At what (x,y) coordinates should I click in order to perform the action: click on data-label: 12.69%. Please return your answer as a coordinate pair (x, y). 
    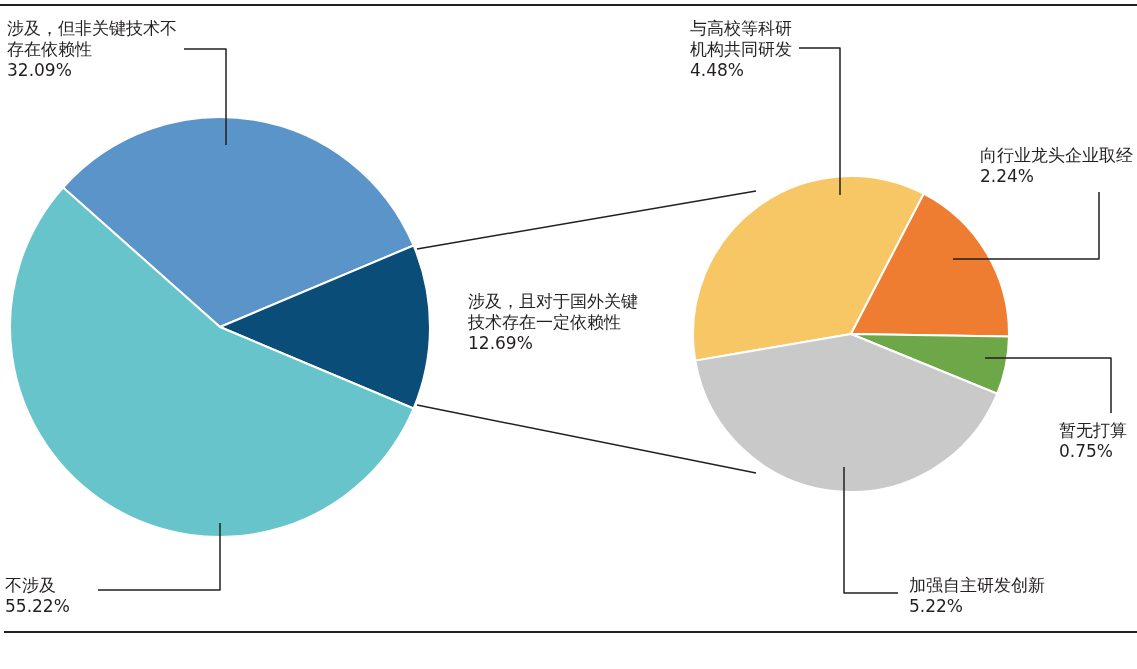
    Looking at the image, I should click on (500, 343).